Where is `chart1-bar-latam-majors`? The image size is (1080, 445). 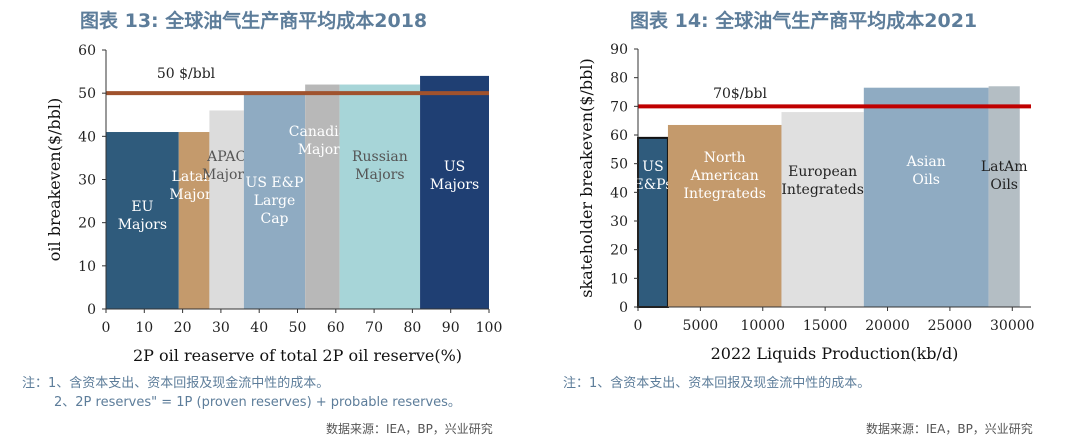 chart1-bar-latam-majors is located at coordinates (194, 220).